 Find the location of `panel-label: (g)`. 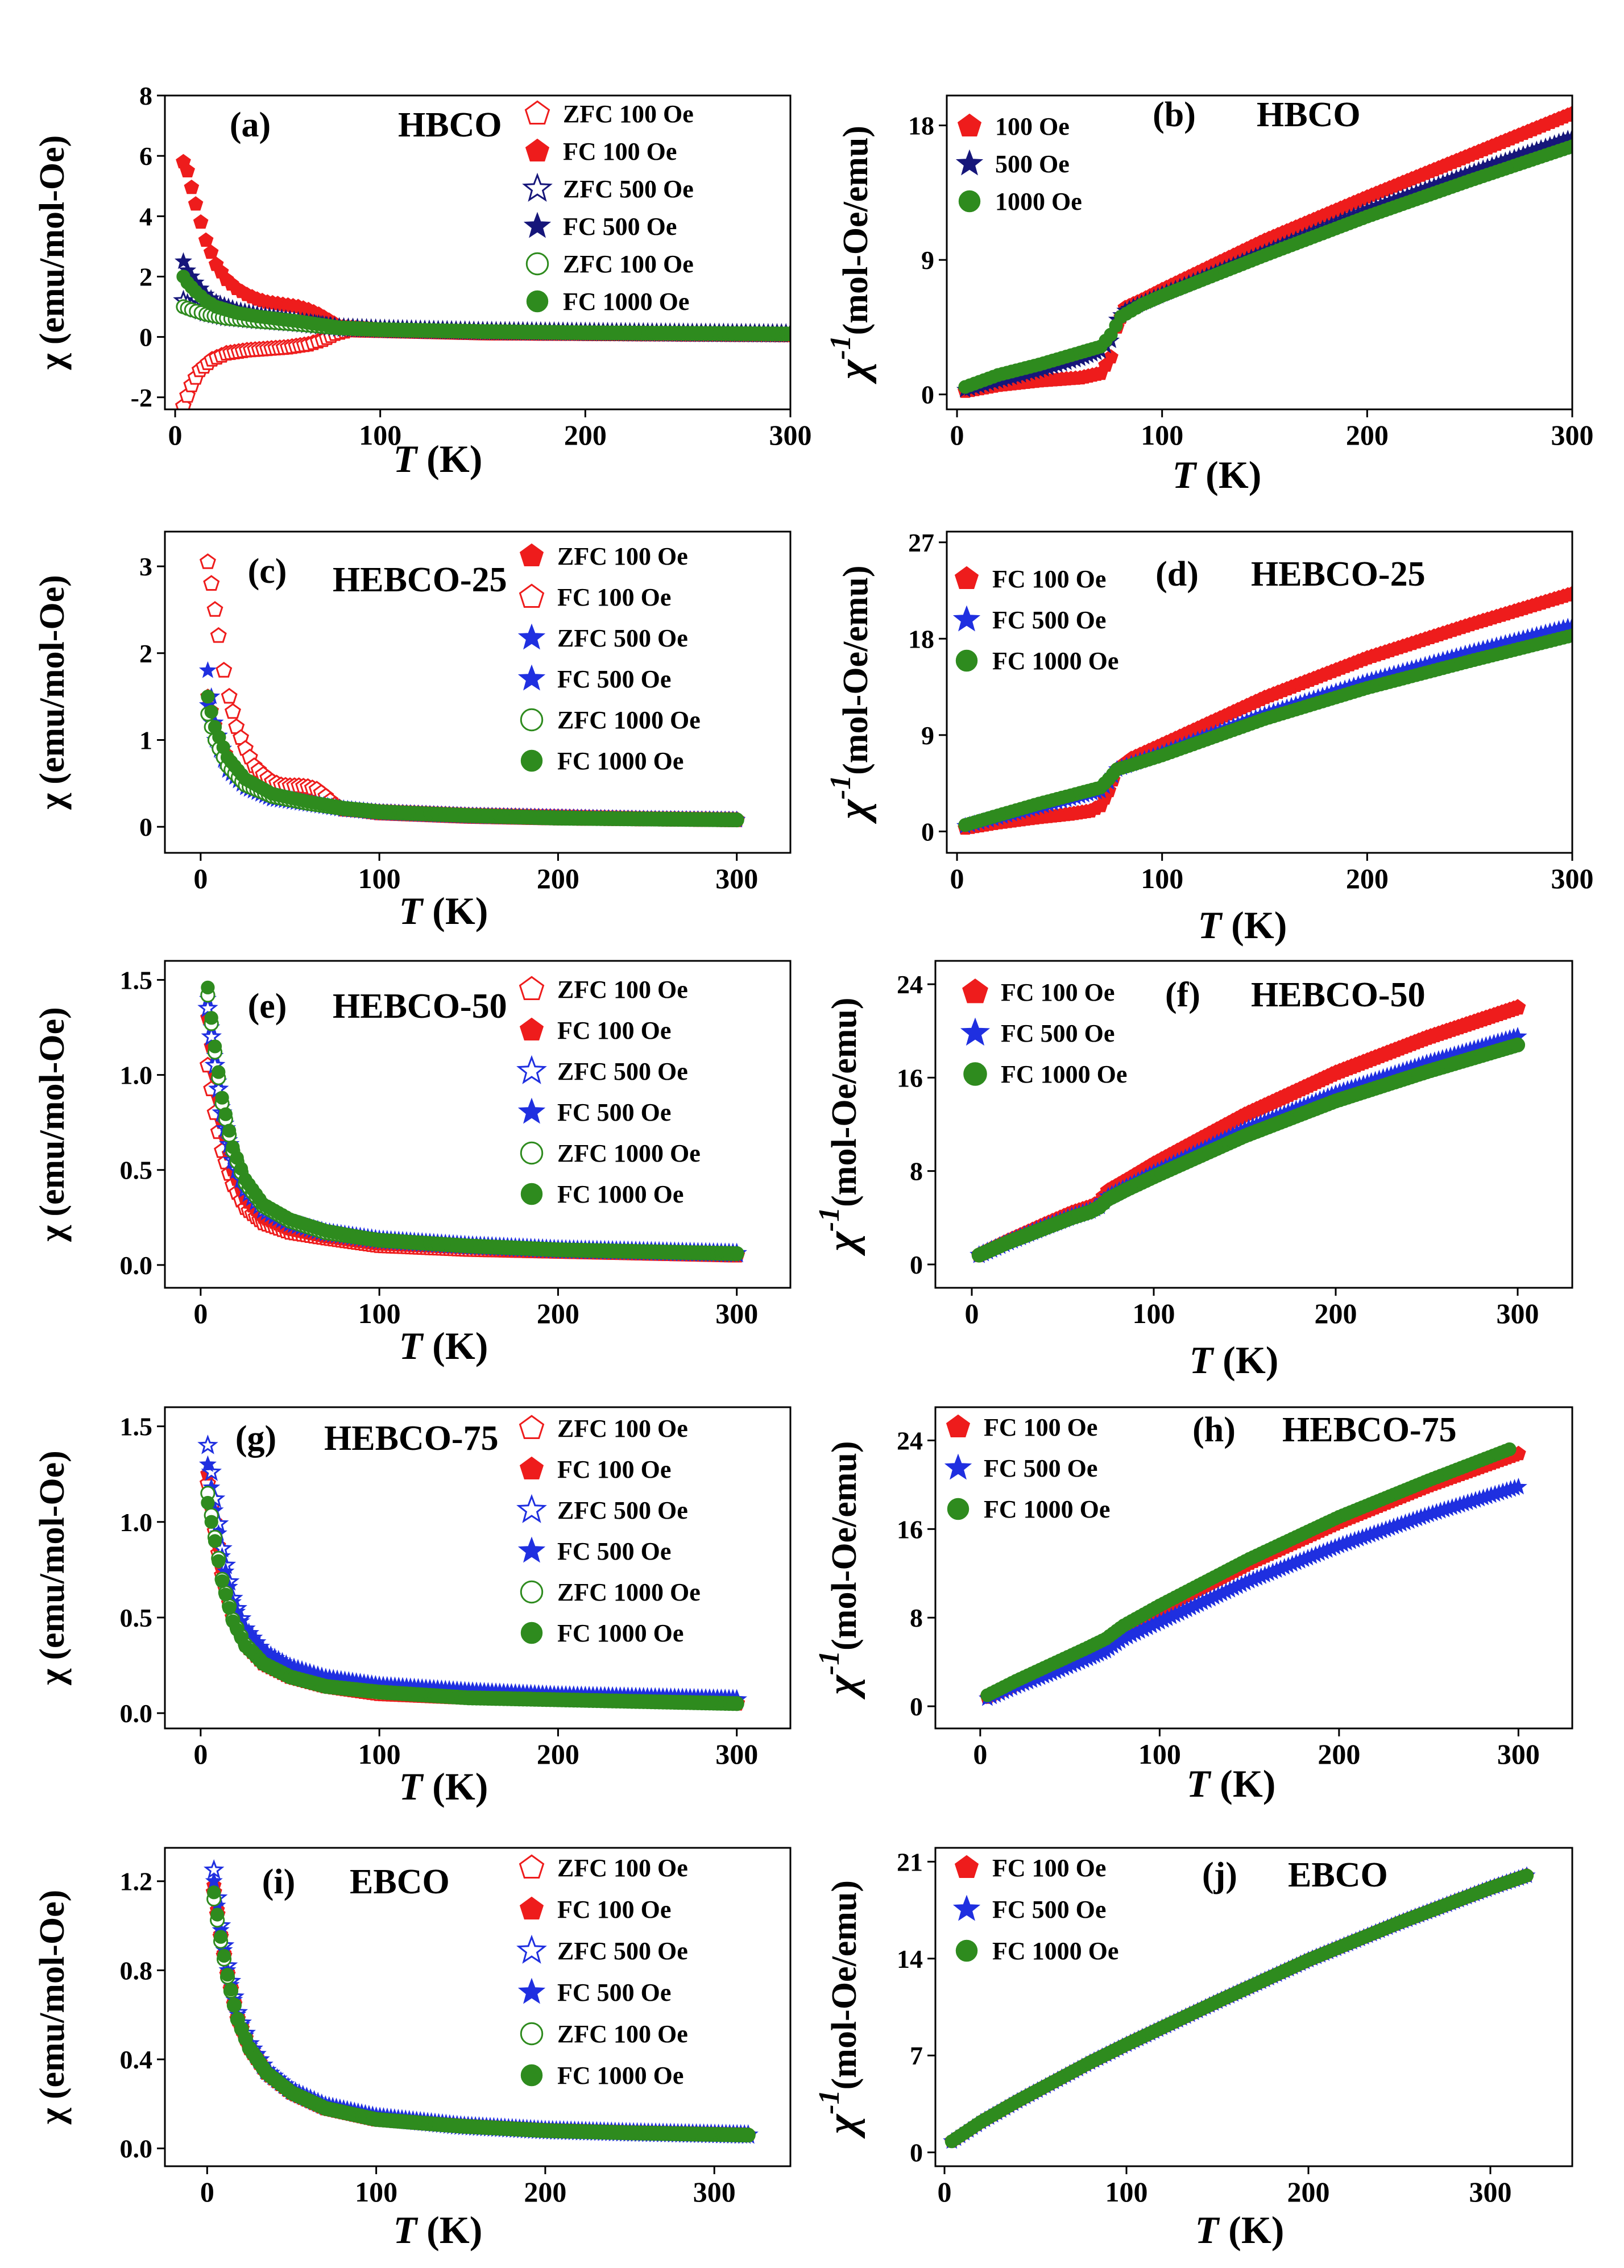

panel-label: (g) is located at coordinates (255, 1438).